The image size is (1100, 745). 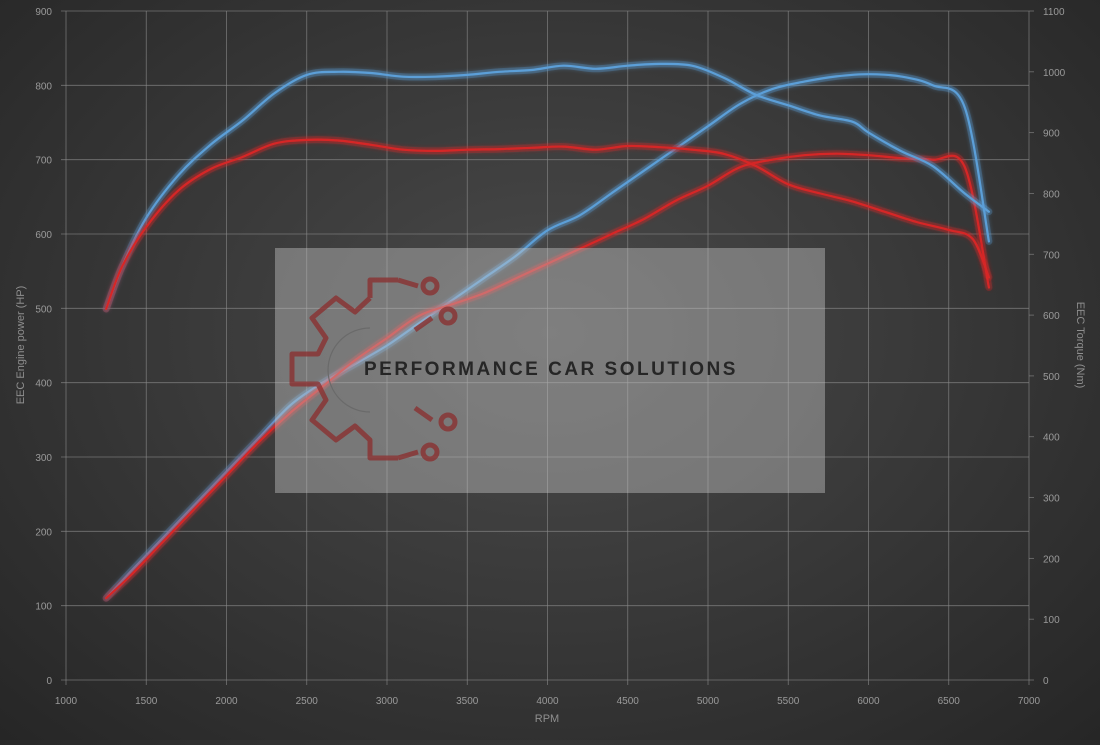 What do you see at coordinates (1051, 316) in the screenshot?
I see `y-right-tick-label: 600` at bounding box center [1051, 316].